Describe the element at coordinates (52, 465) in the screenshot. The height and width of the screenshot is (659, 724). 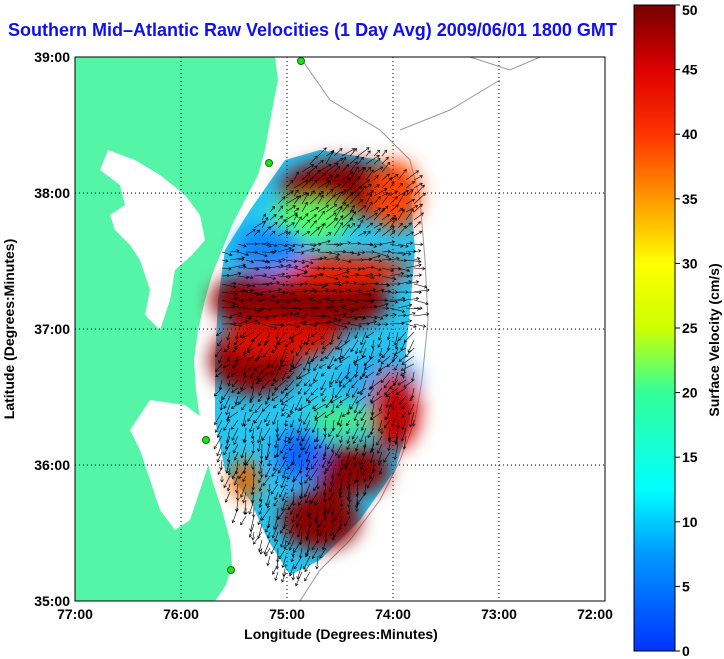
I see `y-tick-label: 36:00` at that location.